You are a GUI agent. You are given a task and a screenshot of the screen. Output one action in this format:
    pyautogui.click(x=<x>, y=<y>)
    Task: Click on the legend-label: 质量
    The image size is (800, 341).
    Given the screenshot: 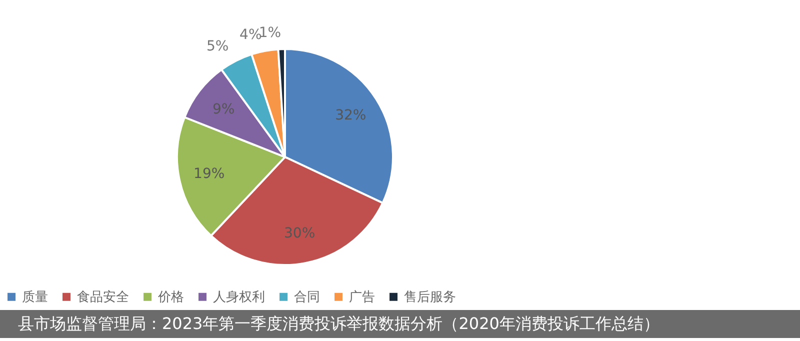 What is the action you would take?
    pyautogui.click(x=35, y=297)
    